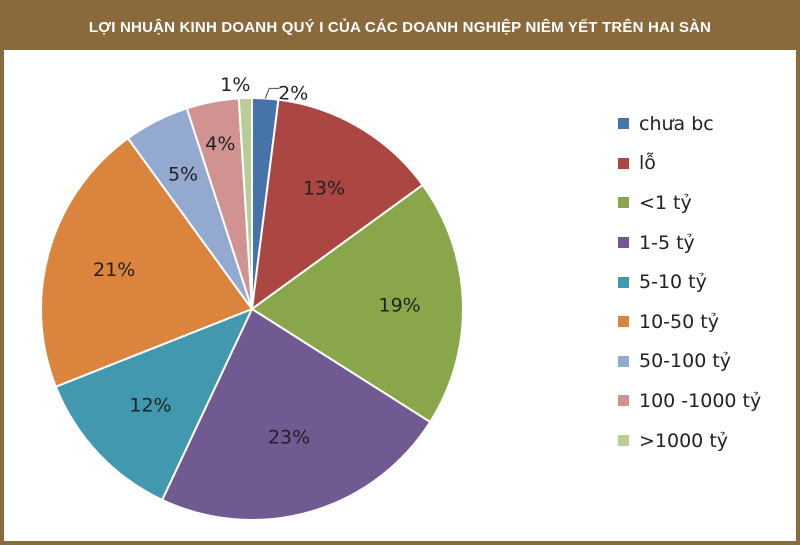 This screenshot has height=545, width=800. What do you see at coordinates (703, 164) in the screenshot?
I see `legend-item: lỗ` at bounding box center [703, 164].